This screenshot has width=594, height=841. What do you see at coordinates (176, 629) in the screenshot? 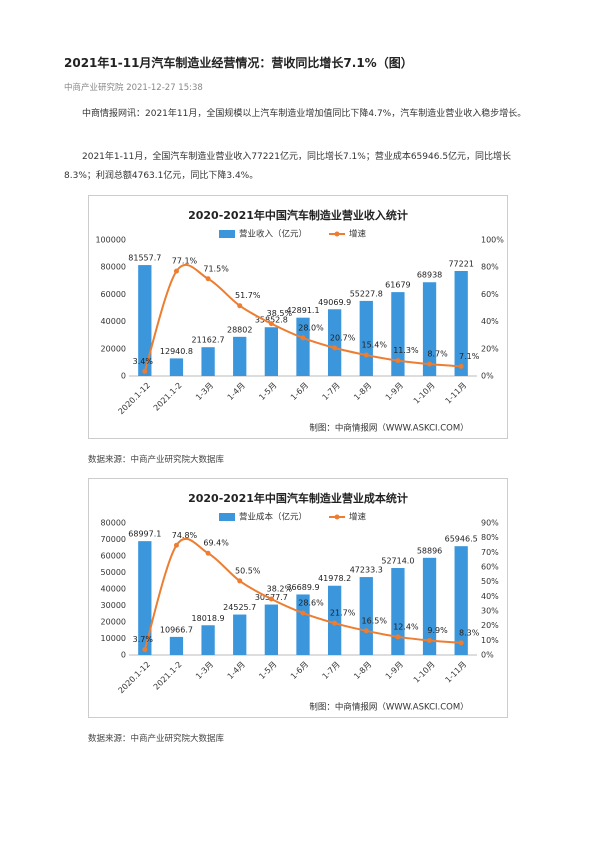
I see `bar-value-label: 10966.7` at bounding box center [176, 629].